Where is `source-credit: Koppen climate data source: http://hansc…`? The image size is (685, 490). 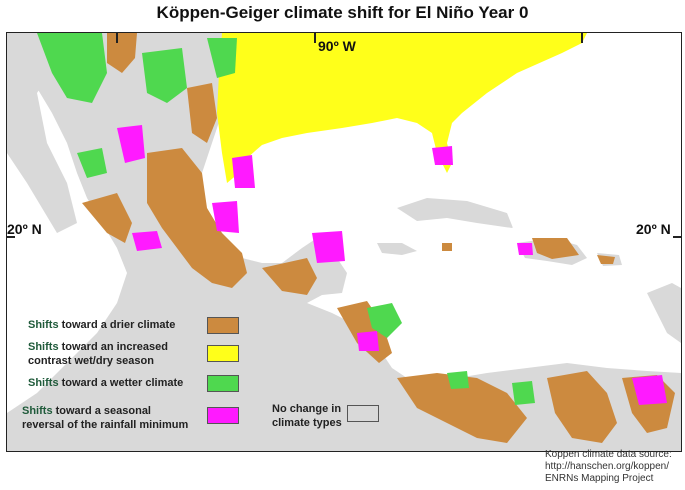
source-credit: Koppen climate data source: http://hansc… is located at coordinates (608, 467).